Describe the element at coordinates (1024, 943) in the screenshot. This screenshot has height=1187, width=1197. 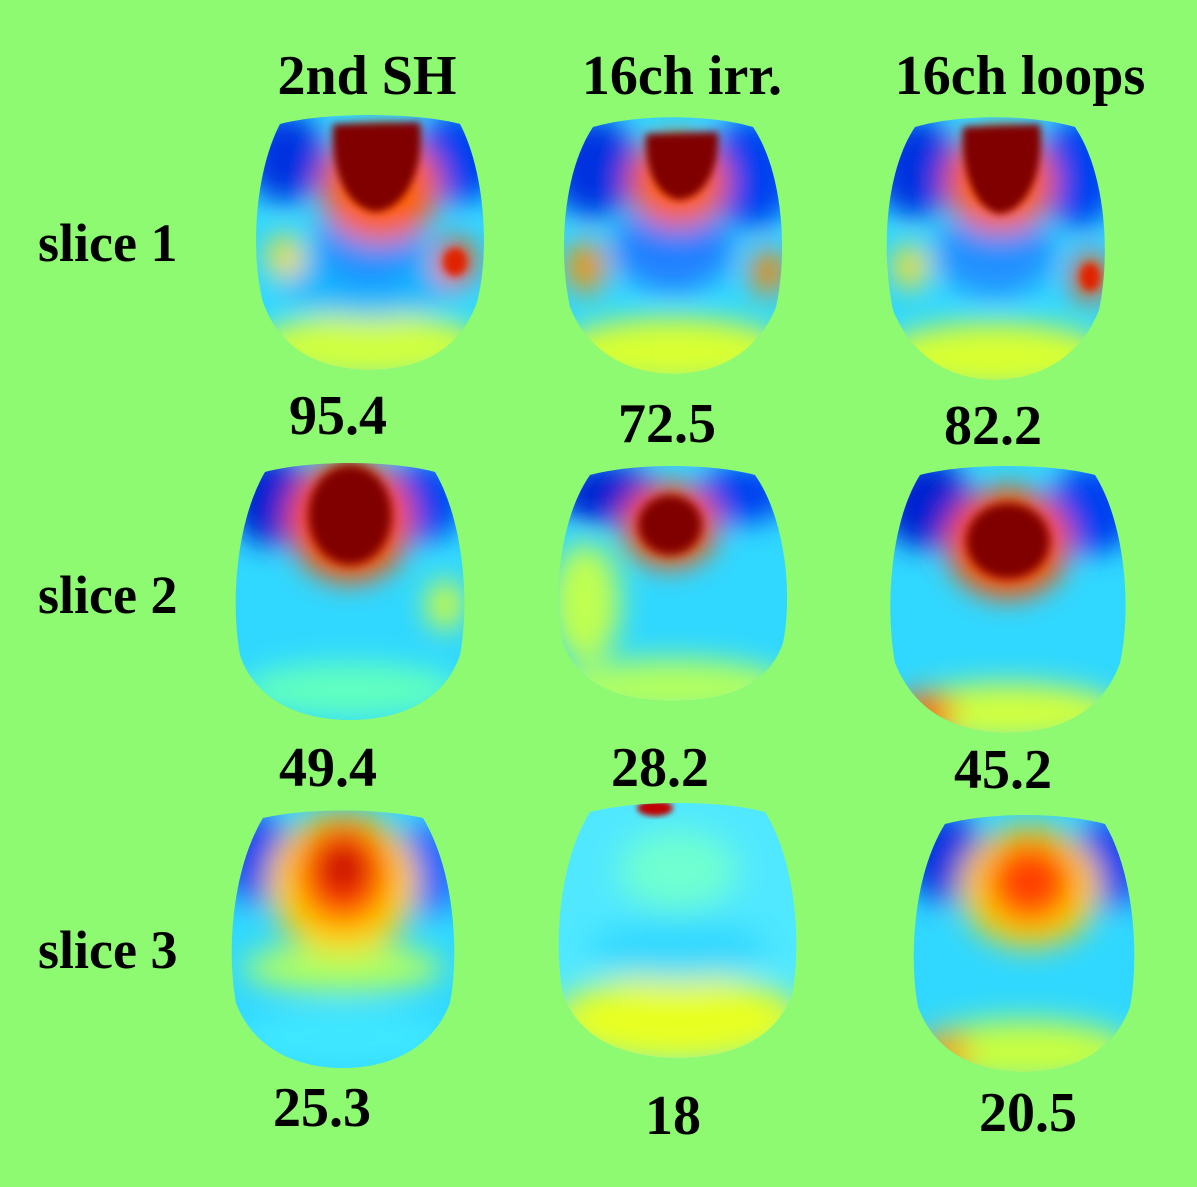
I see `field-map-slice-3-16ch-loops` at that location.